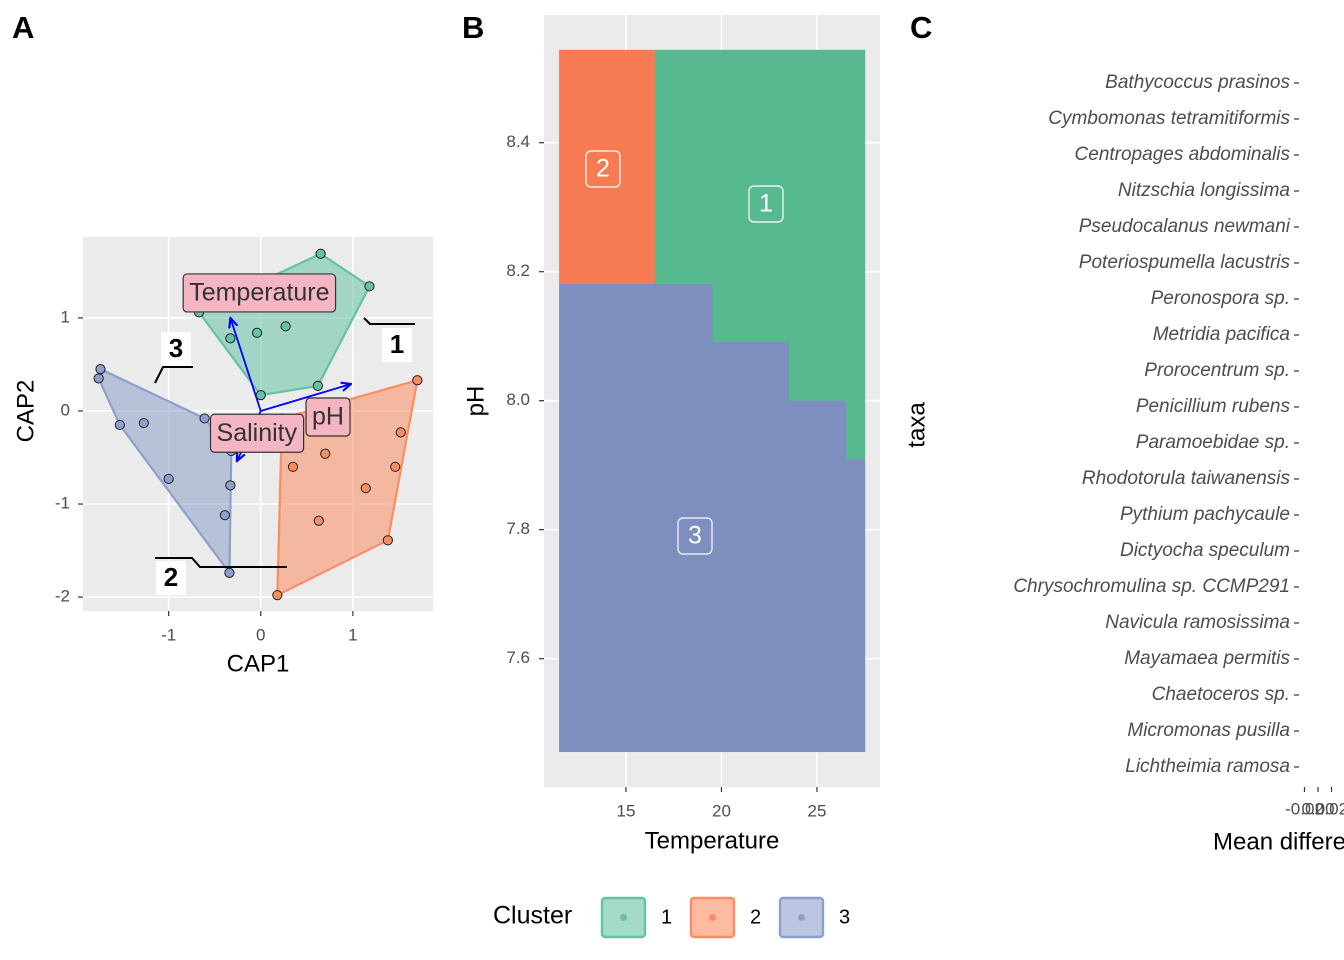 This screenshot has height=960, width=1344. I want to click on y-tick-label: -1, so click(62, 502).